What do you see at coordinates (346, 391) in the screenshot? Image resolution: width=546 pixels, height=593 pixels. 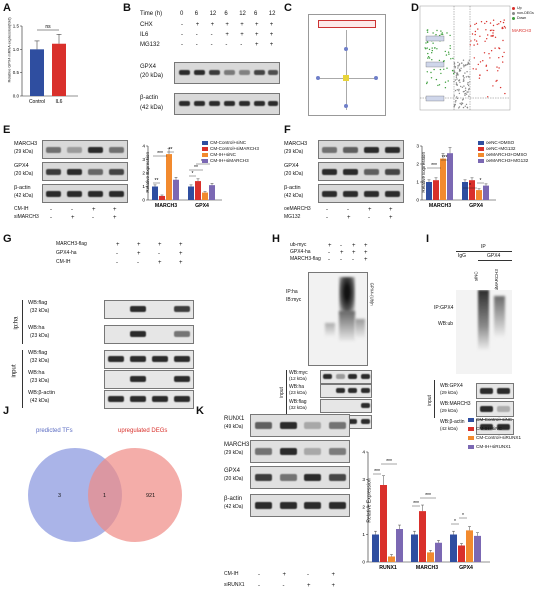 I see `panel-h-blot` at bounding box center [346, 391].